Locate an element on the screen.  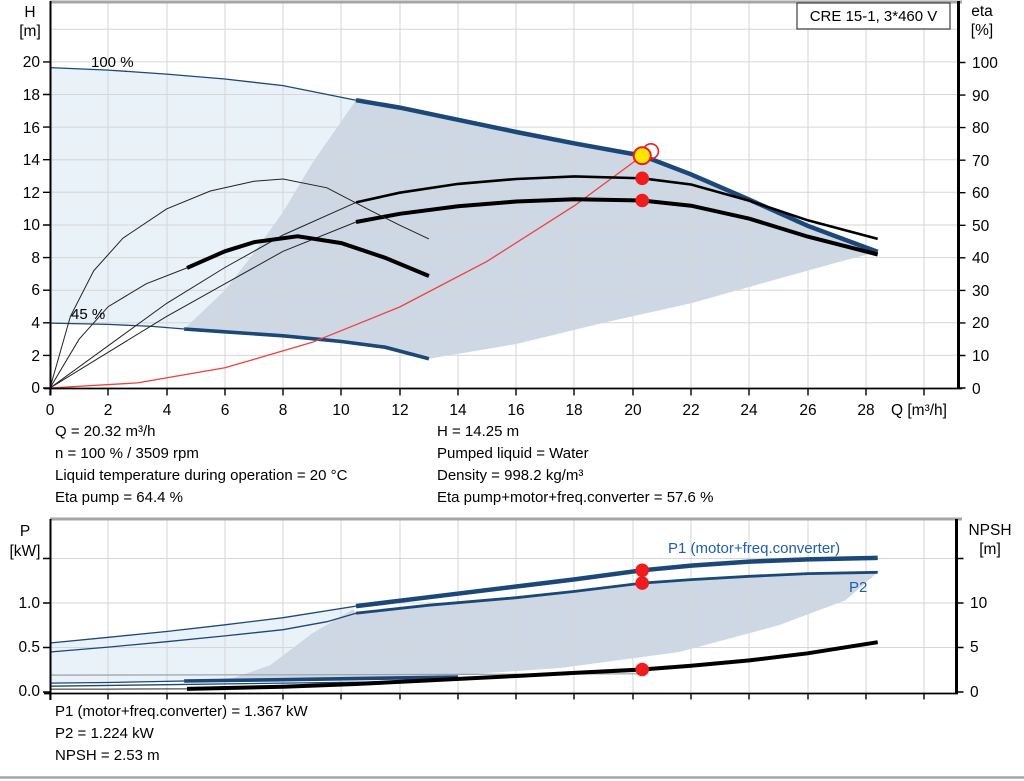
info-npsh: NPSH = 2.53 m is located at coordinates (107, 755).